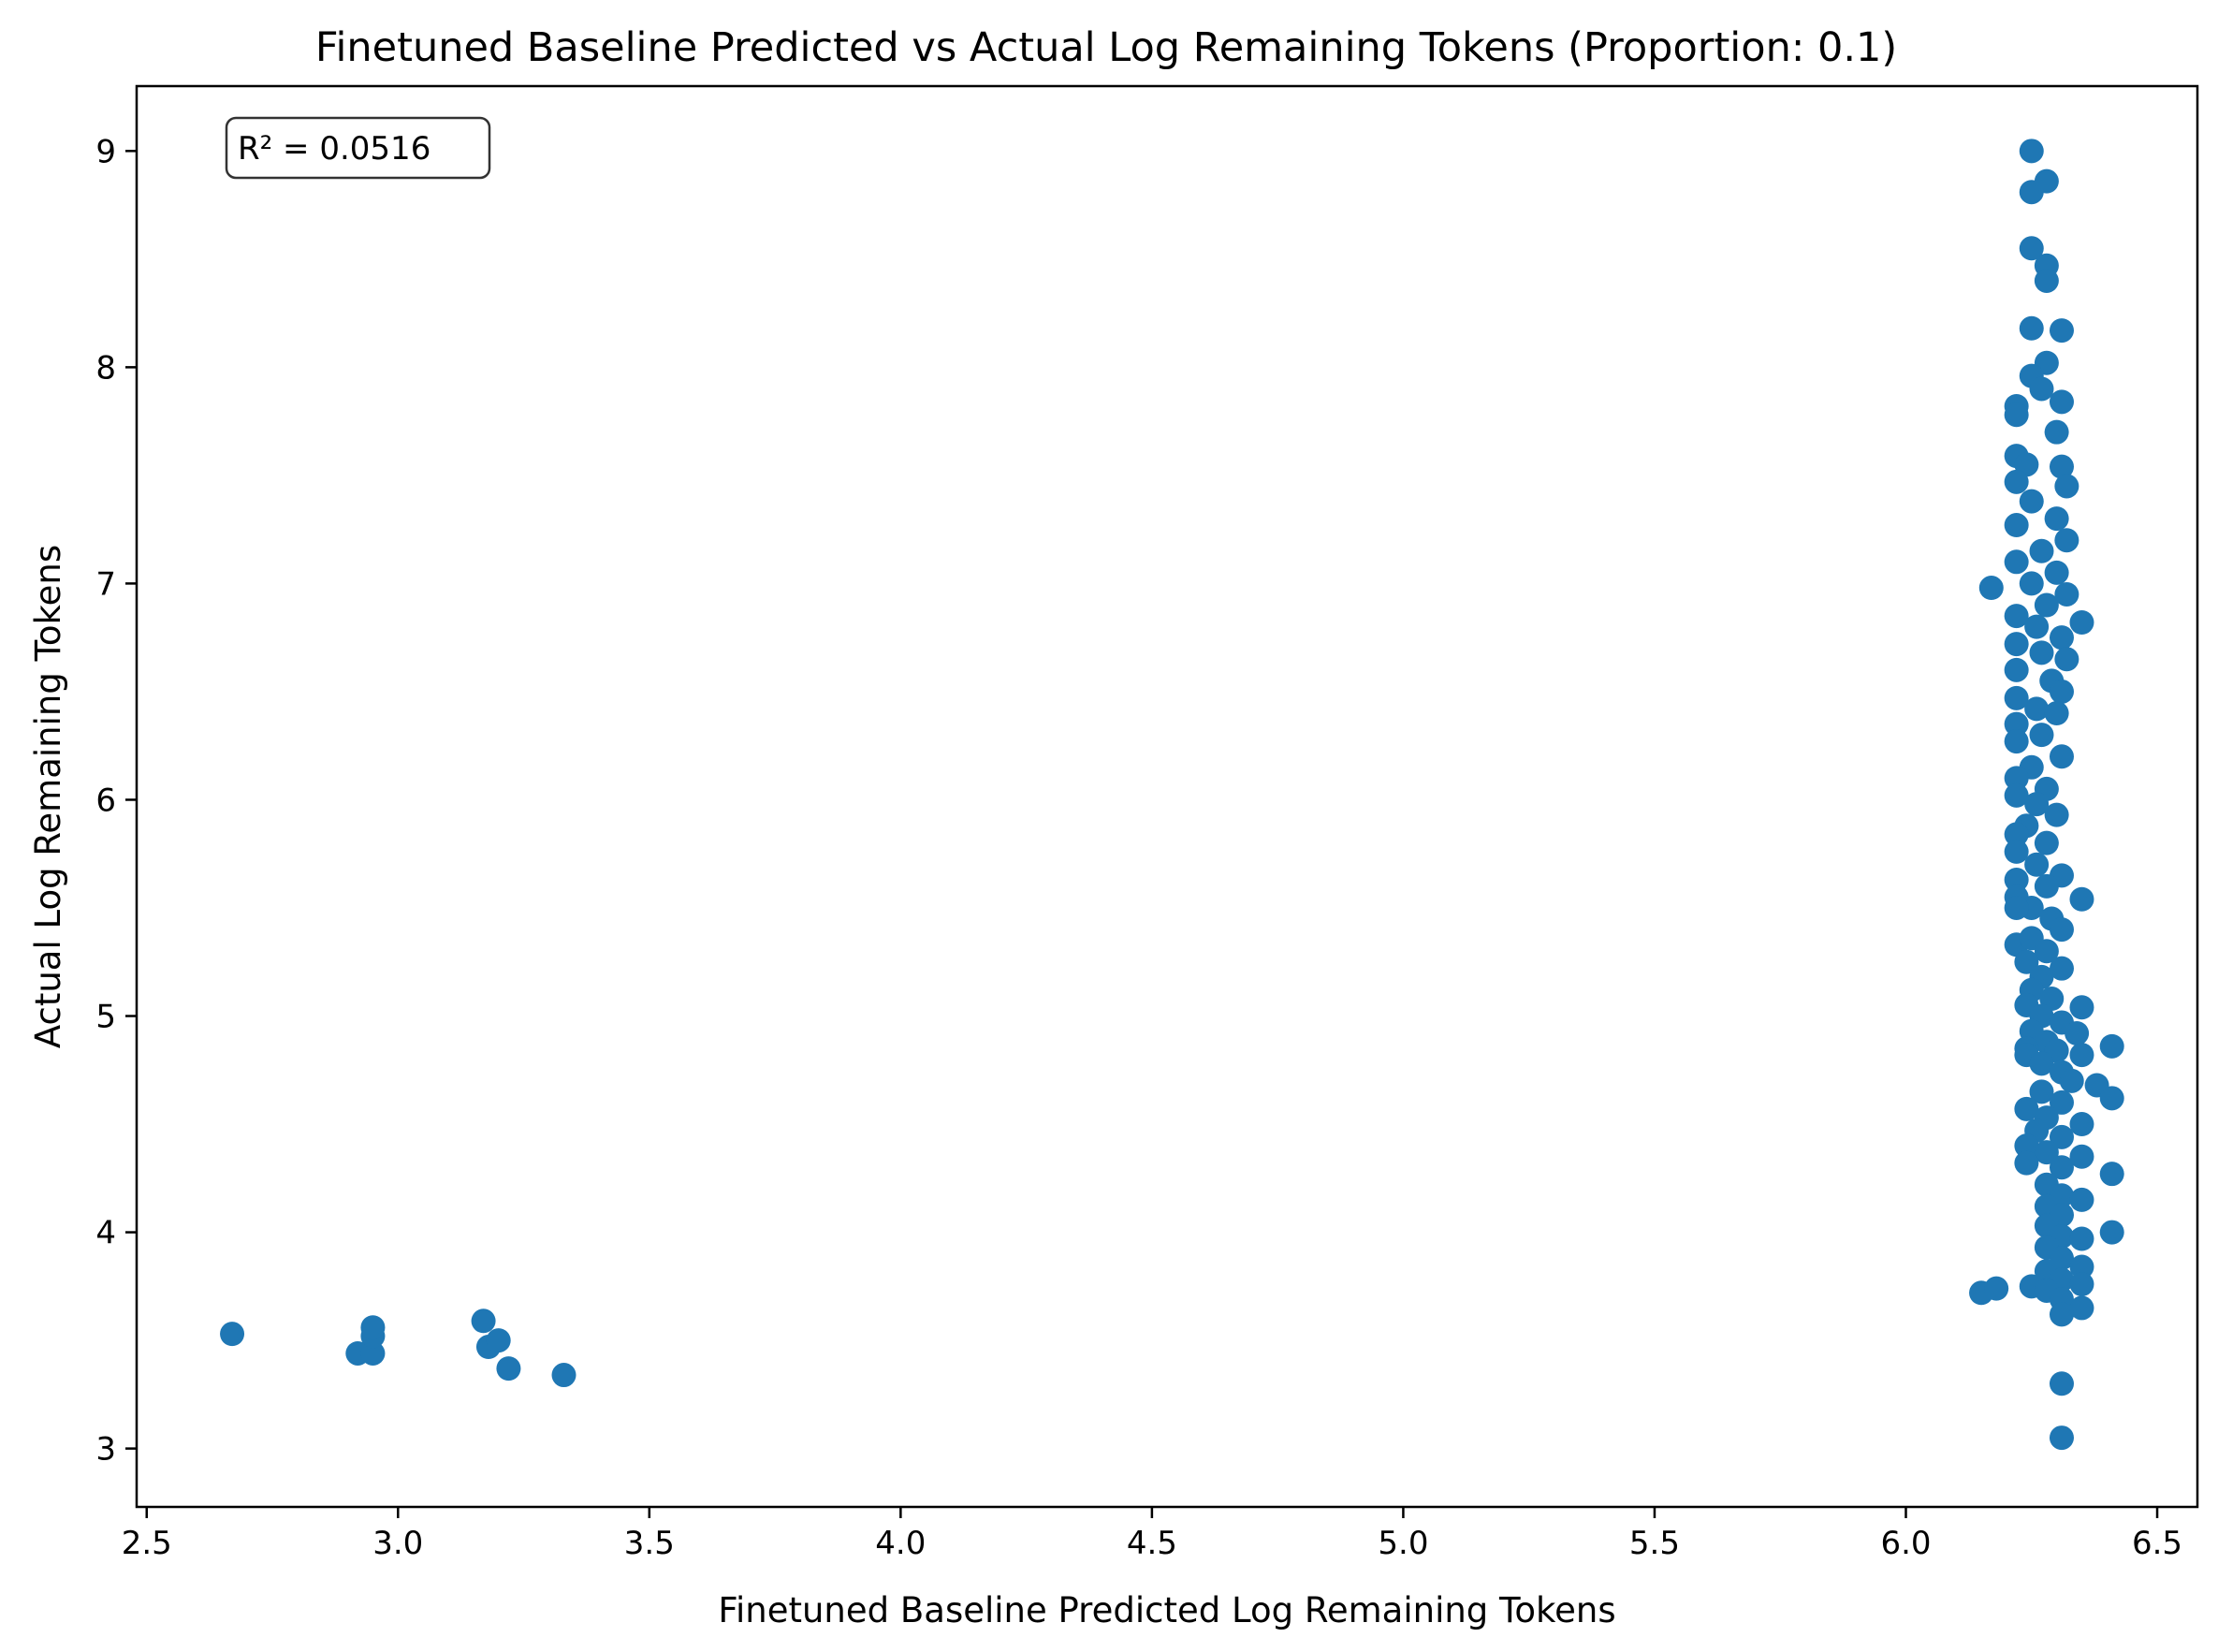 The image size is (2218, 1652). Describe the element at coordinates (106, 1017) in the screenshot. I see `y-tick-label: 5` at that location.